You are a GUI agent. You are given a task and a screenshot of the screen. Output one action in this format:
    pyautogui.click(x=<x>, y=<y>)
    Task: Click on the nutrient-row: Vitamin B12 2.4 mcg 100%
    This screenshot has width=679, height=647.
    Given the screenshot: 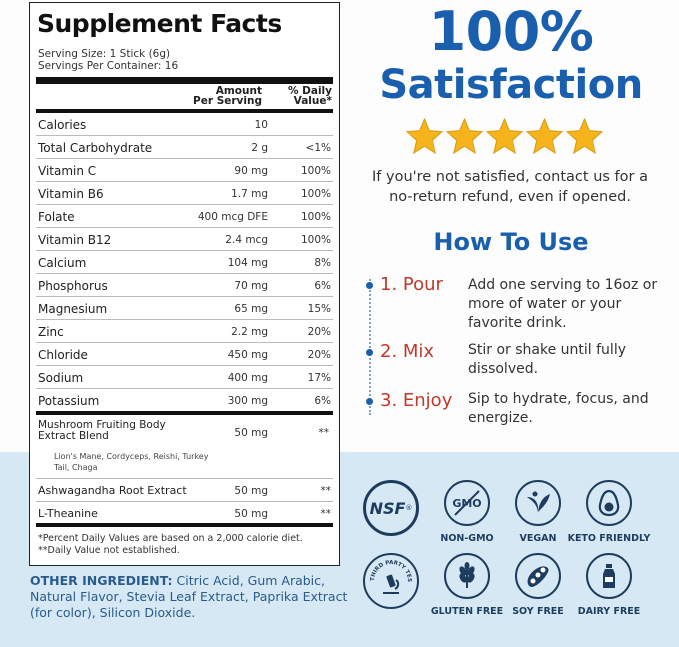 What is the action you would take?
    pyautogui.click(x=184, y=239)
    